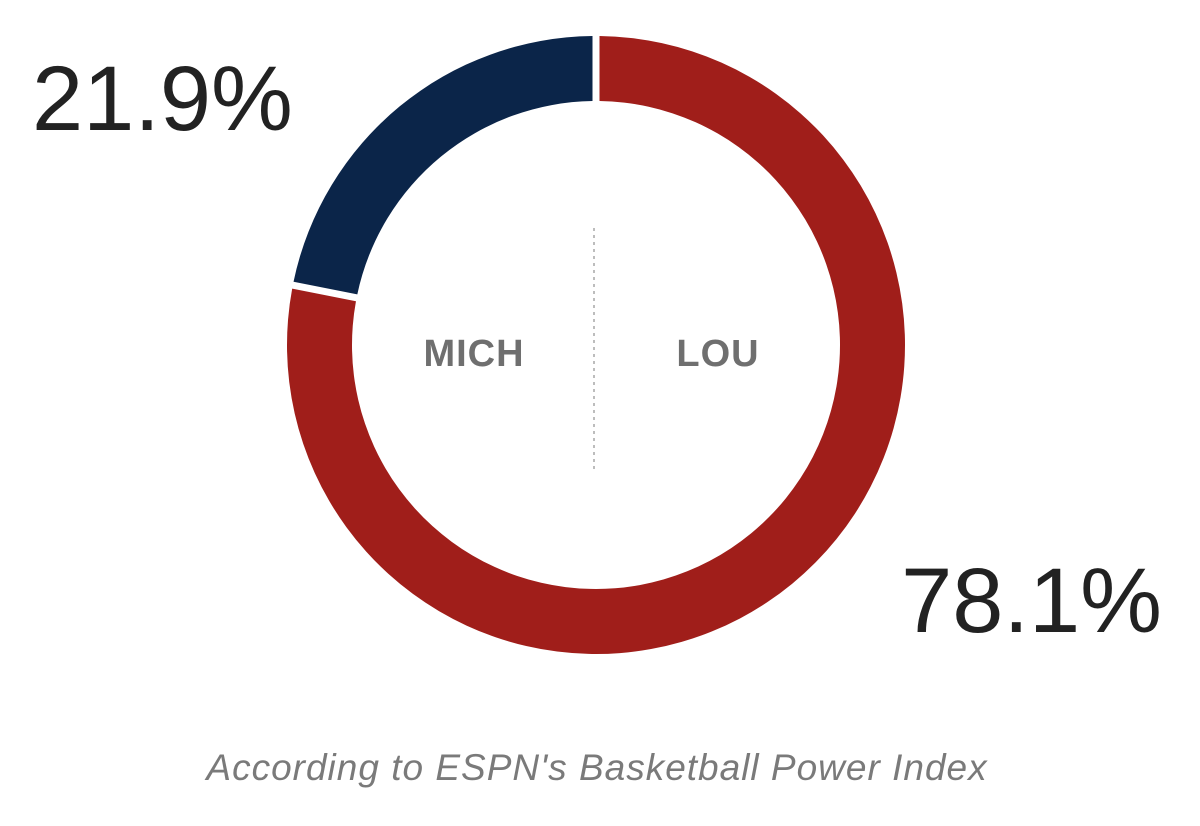 The height and width of the screenshot is (826, 1200). I want to click on donut-slice-mich, so click(443, 165).